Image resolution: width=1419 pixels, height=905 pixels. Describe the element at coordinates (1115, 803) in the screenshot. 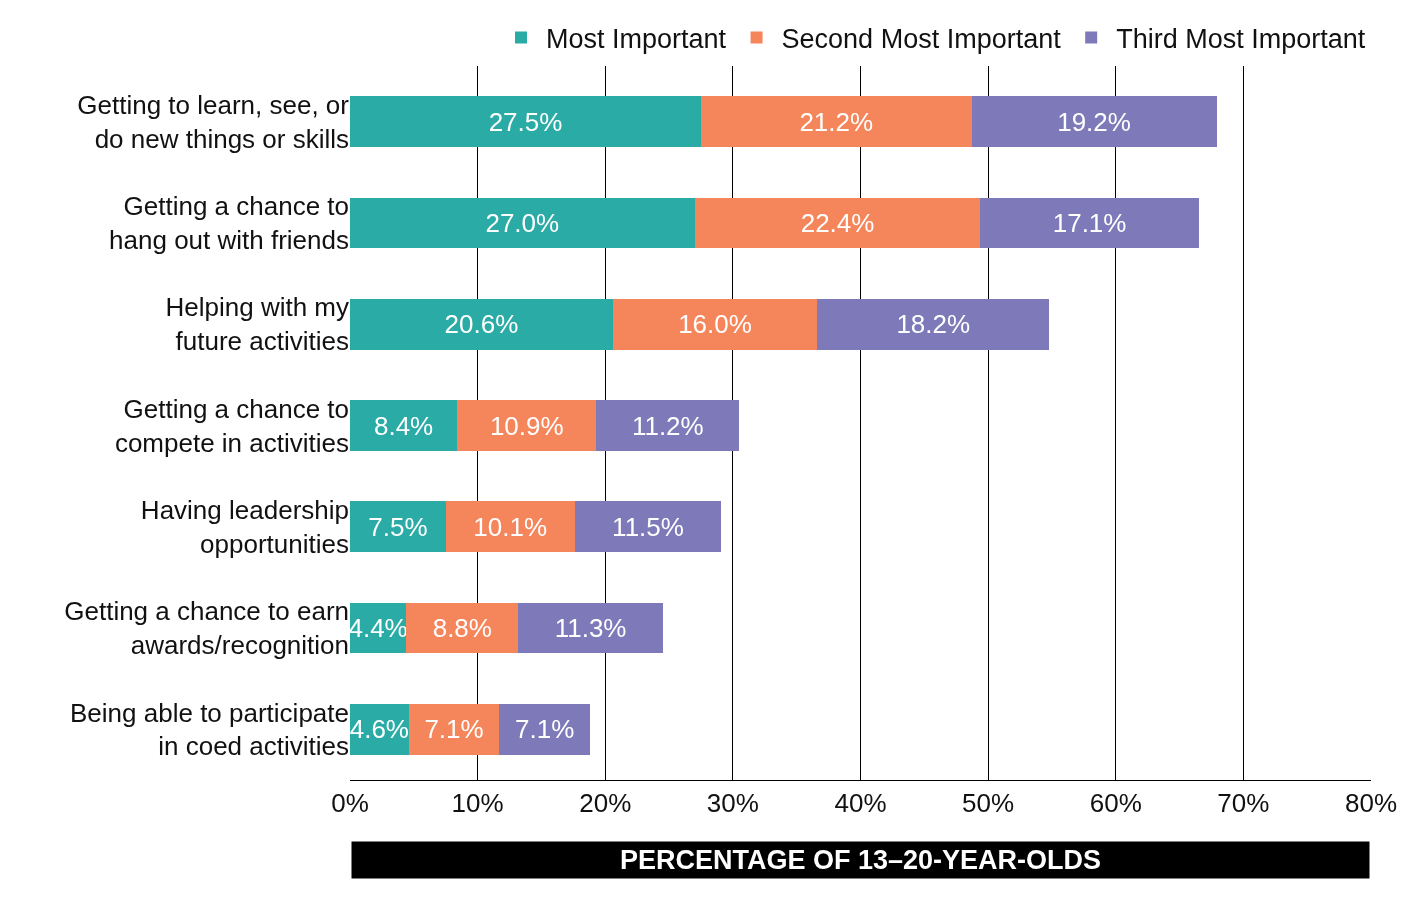

I see `x-tick-label: 60%` at that location.